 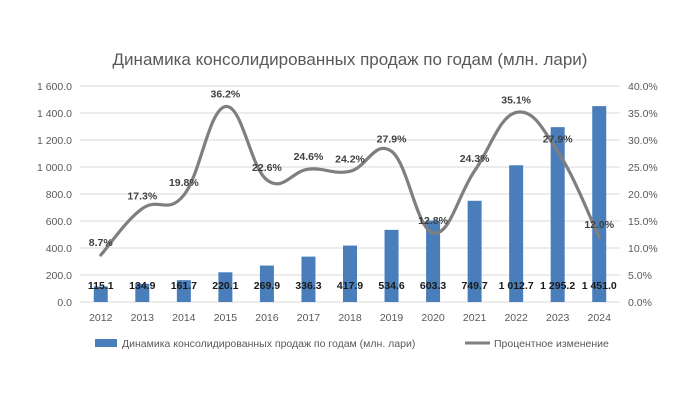 I want to click on x-tick-label: 2023, so click(x=558, y=318).